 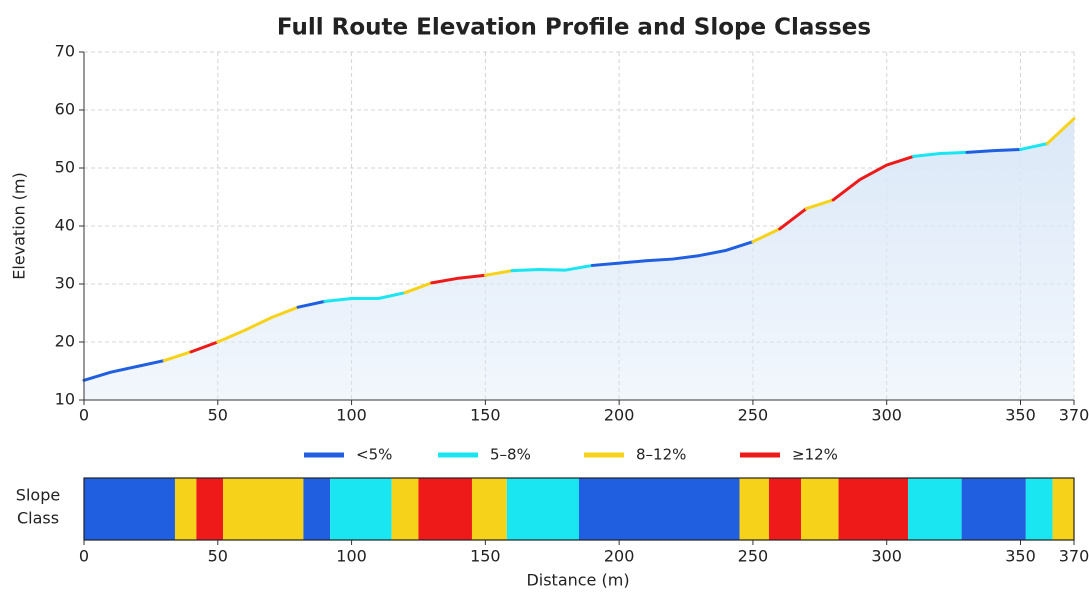 What do you see at coordinates (65, 51) in the screenshot?
I see `y-tick-label: 70` at bounding box center [65, 51].